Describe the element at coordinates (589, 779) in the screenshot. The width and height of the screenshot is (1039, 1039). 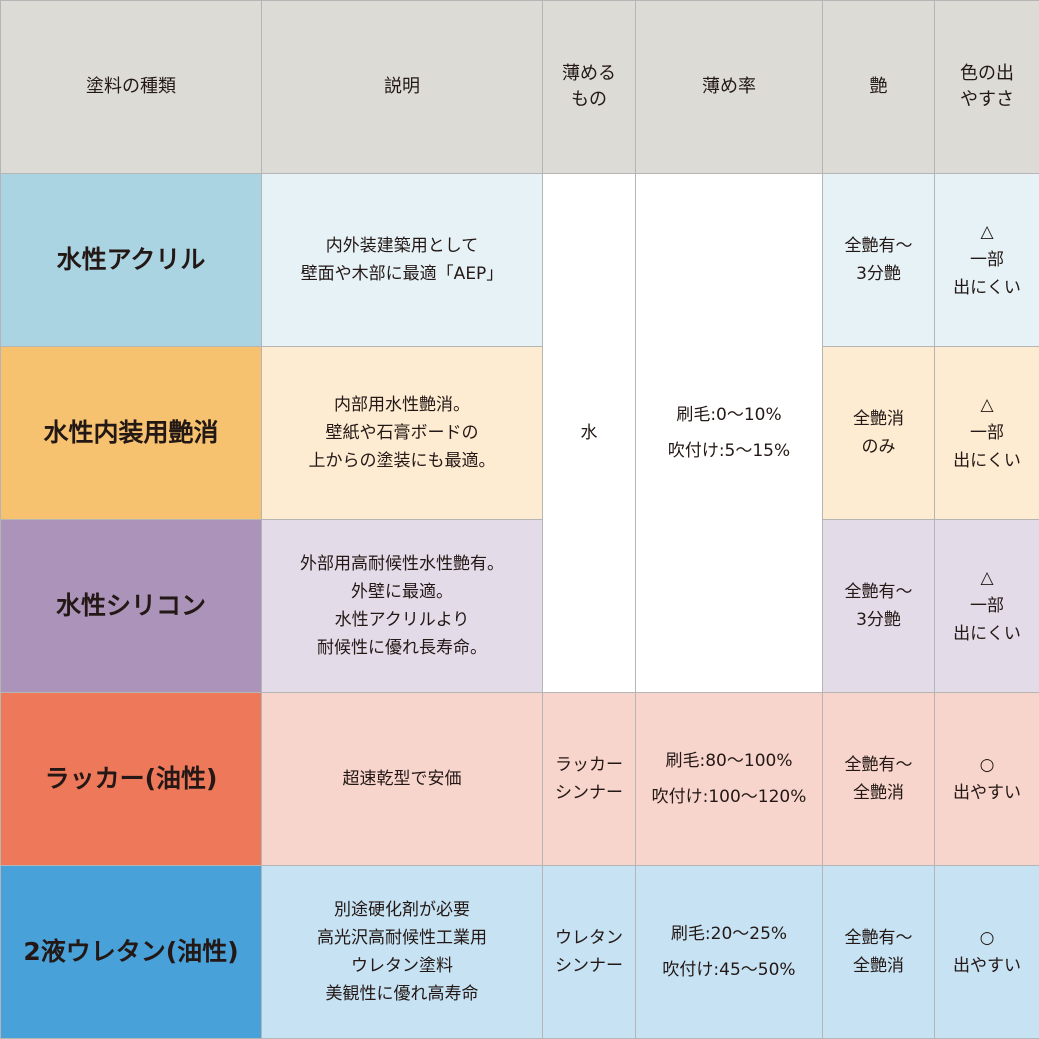
I see `thinner: ラッカー シンナー` at that location.